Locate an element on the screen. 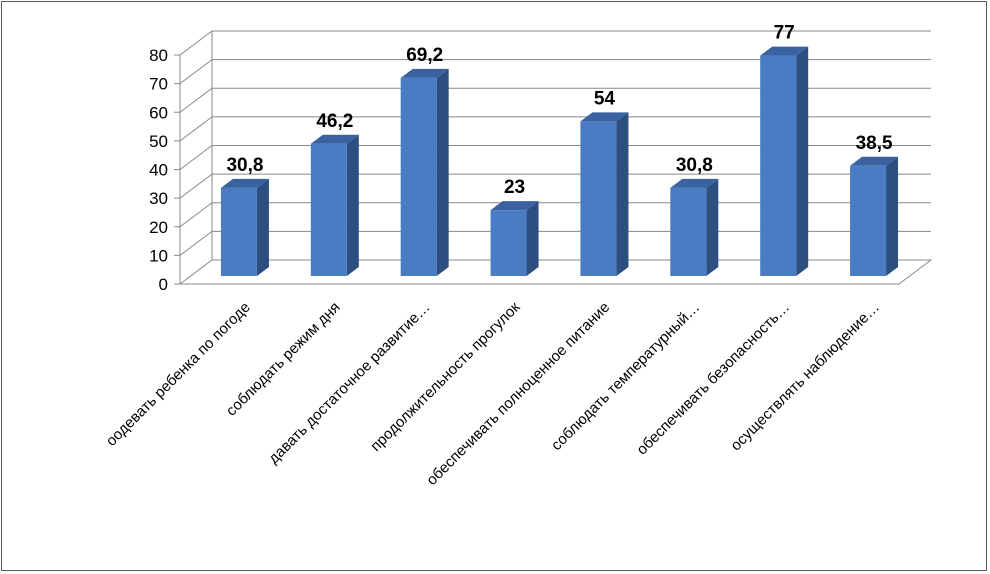  data-label: 69,2 is located at coordinates (424, 55).